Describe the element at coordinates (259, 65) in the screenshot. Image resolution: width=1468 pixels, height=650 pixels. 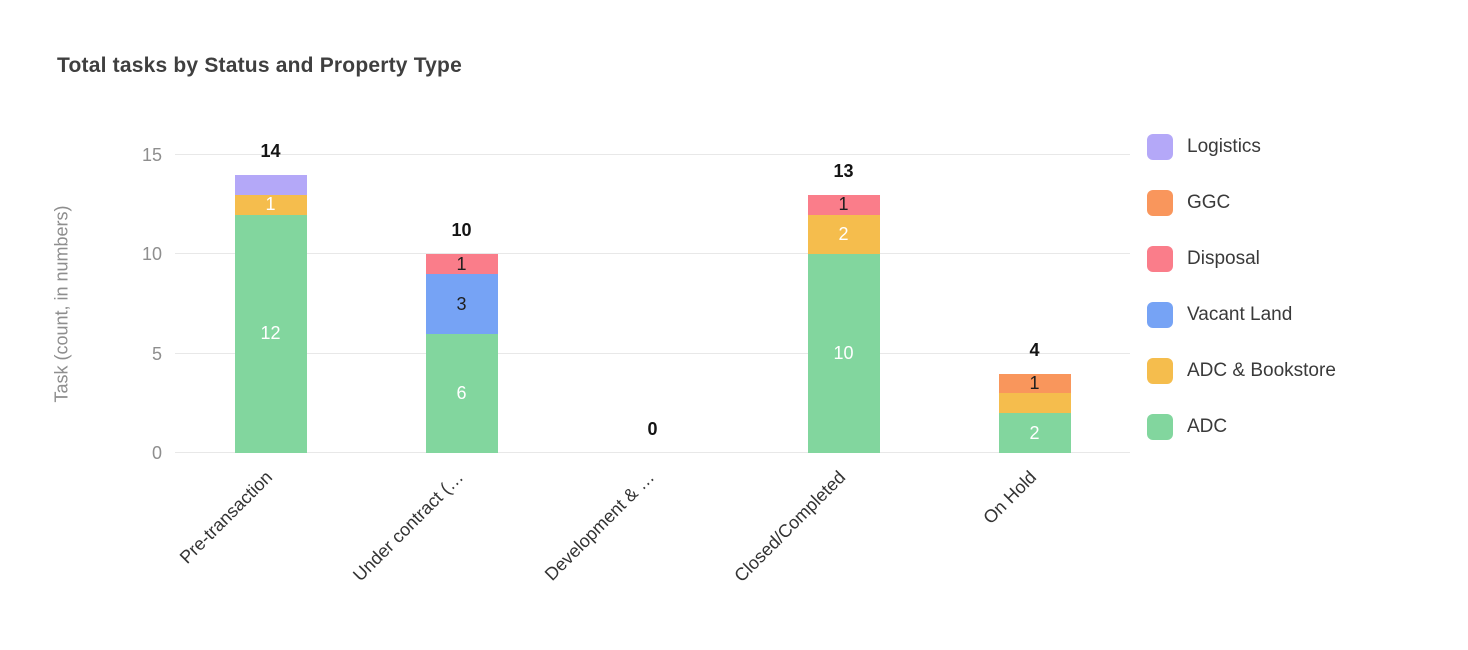
I see `chart-title: Total tasks by Status and Property Type` at that location.